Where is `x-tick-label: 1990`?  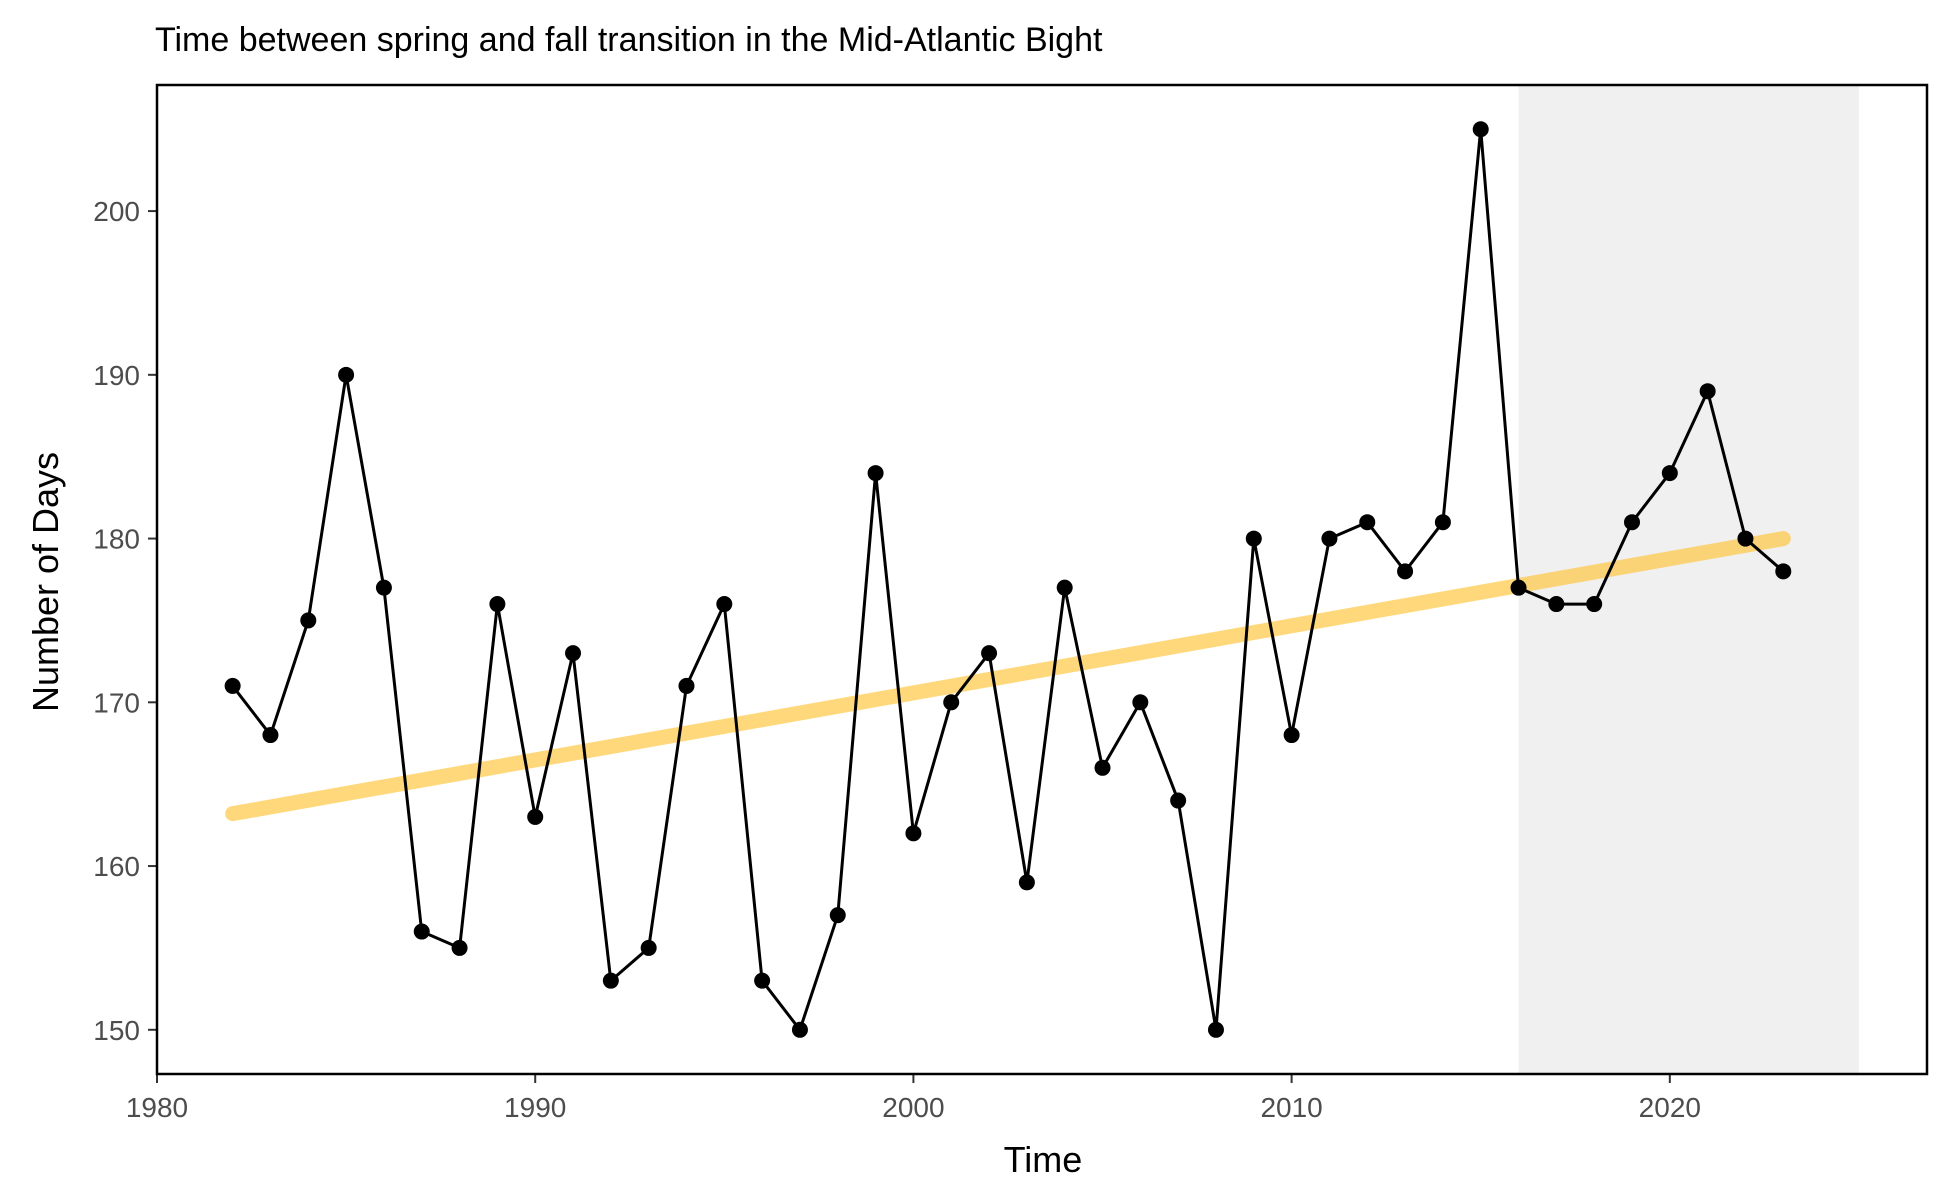 x-tick-label: 1990 is located at coordinates (535, 1107).